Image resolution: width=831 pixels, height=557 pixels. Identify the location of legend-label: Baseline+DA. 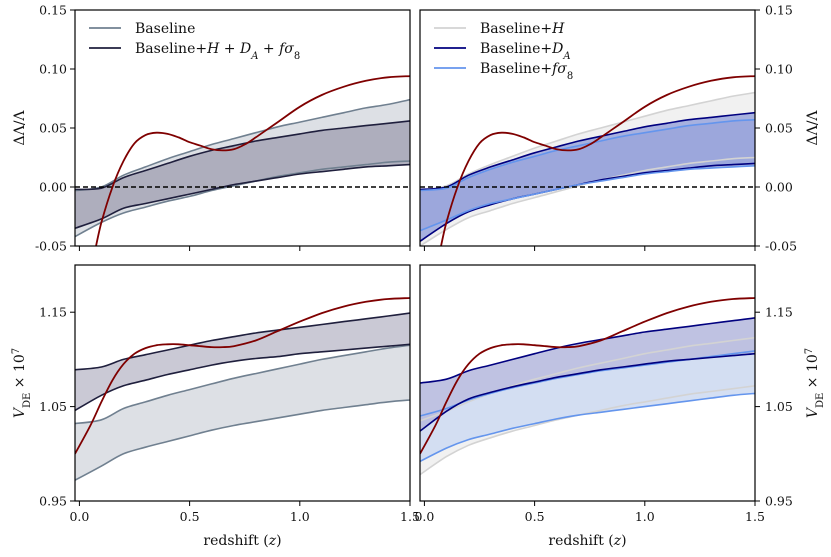
(525, 51).